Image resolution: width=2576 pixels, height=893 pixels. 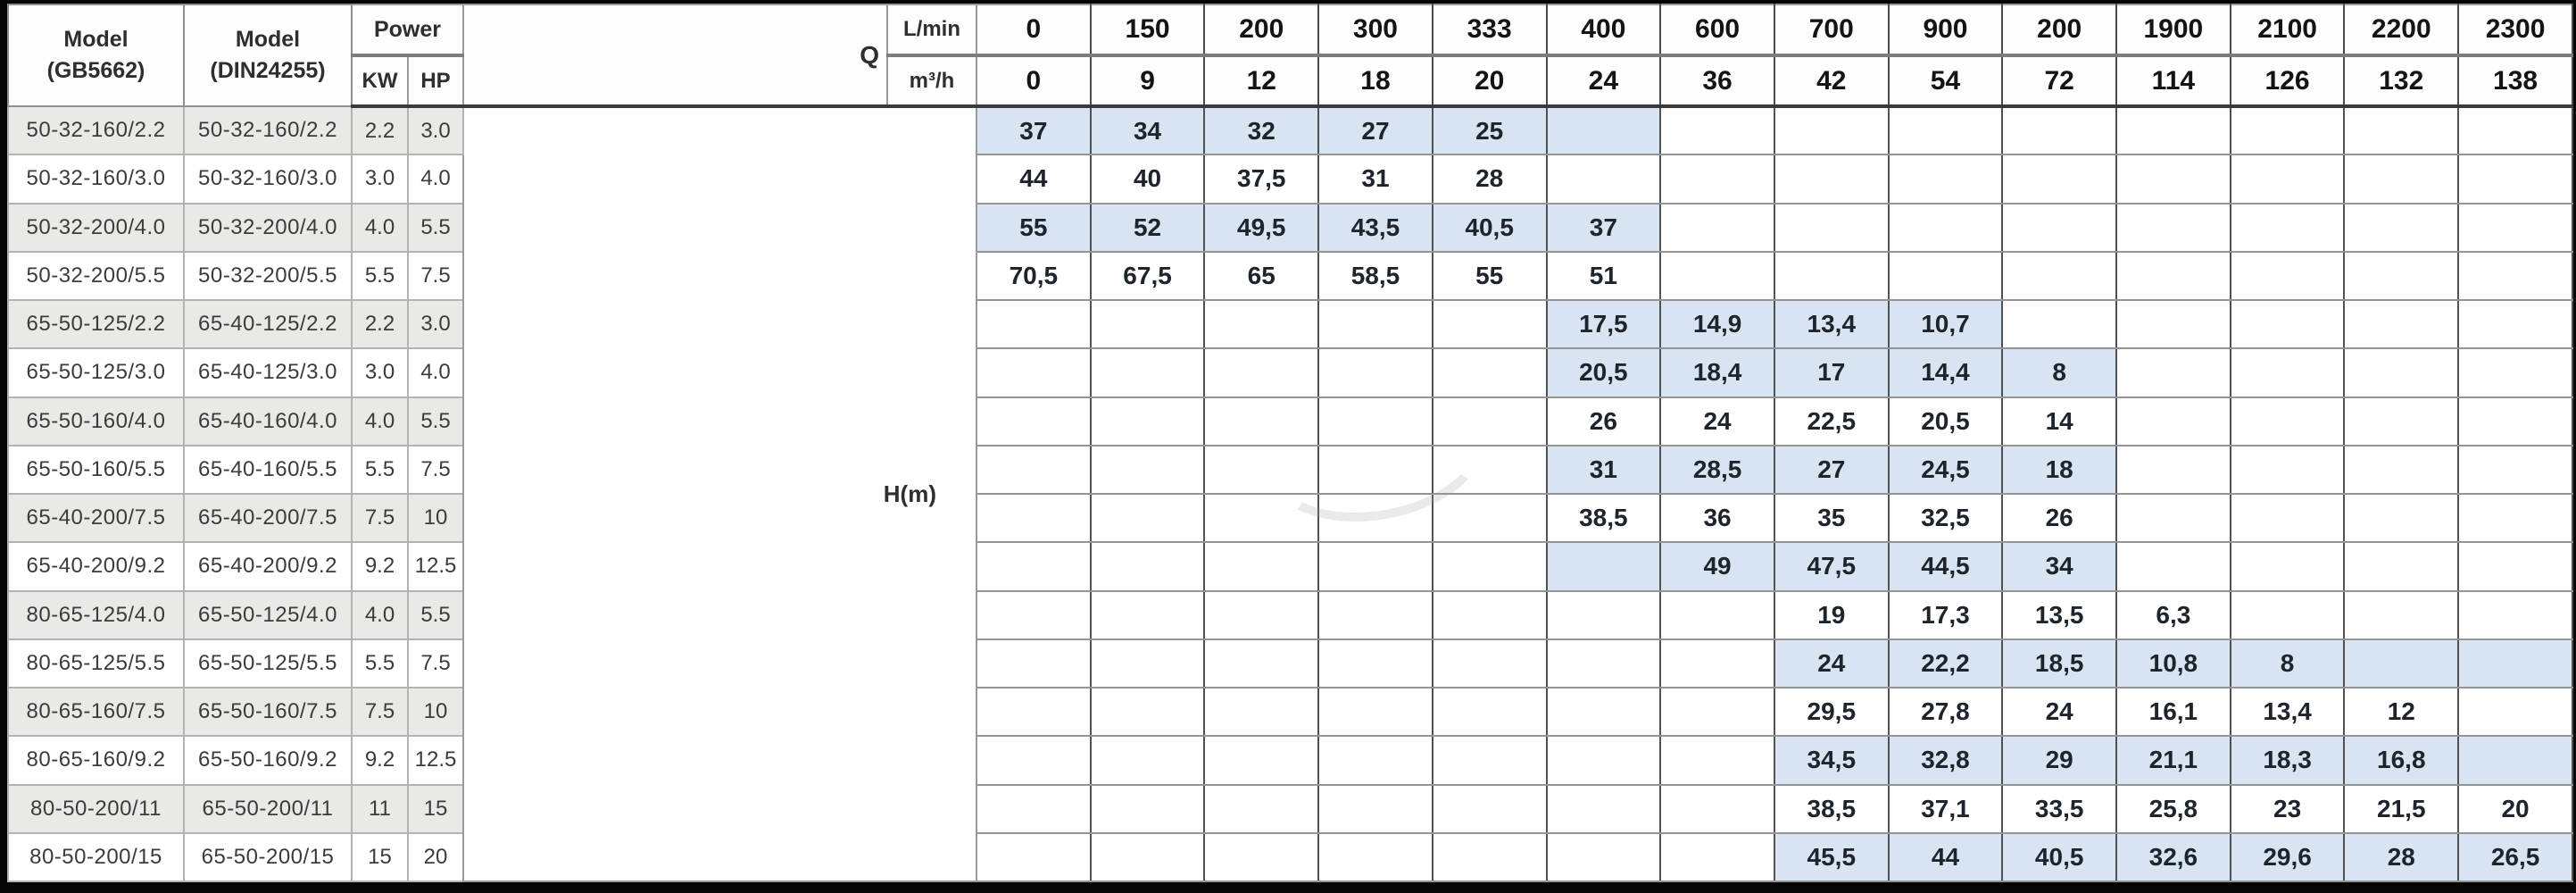 I want to click on kw-cell: 11, so click(x=380, y=808).